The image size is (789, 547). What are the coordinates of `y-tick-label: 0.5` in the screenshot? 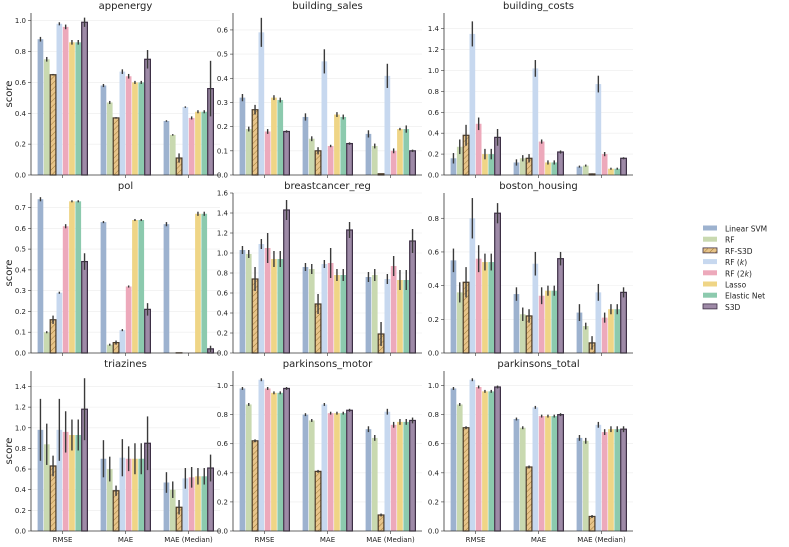 It's located at (20, 250).